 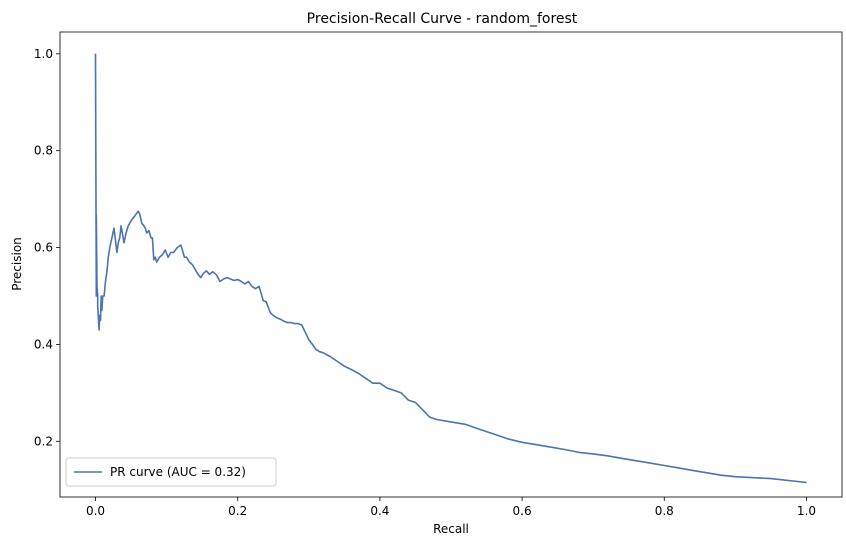 What do you see at coordinates (43, 54) in the screenshot?
I see `y-tick-label: 1.0` at bounding box center [43, 54].